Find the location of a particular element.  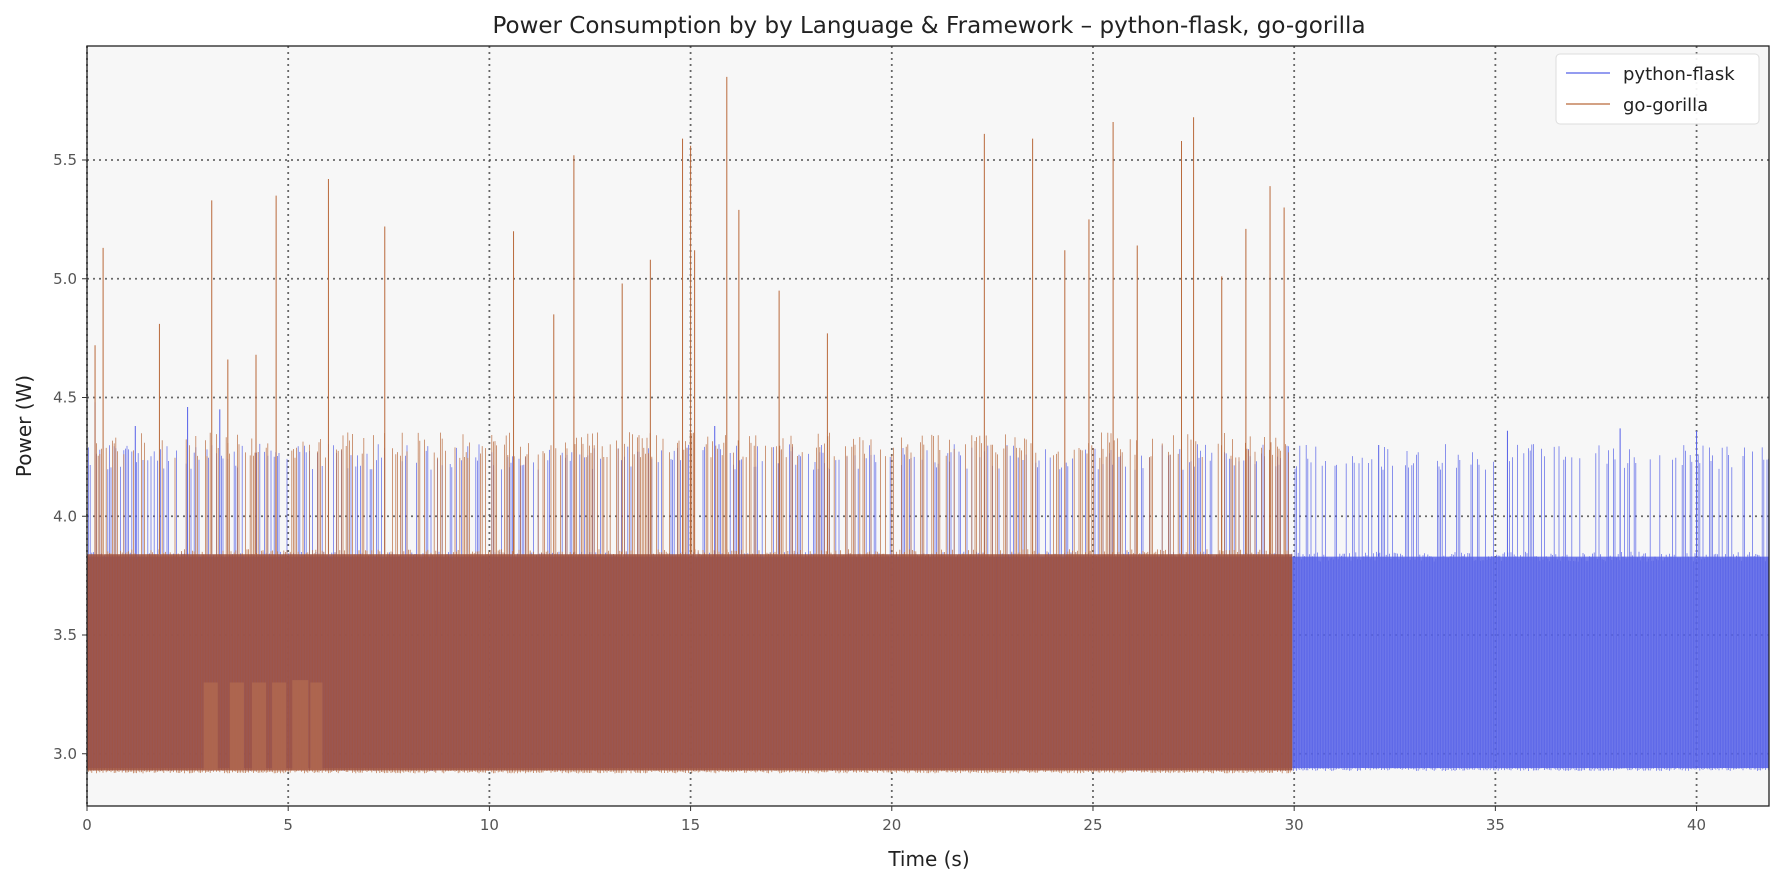

x-tick-label: 30 is located at coordinates (1294, 825).